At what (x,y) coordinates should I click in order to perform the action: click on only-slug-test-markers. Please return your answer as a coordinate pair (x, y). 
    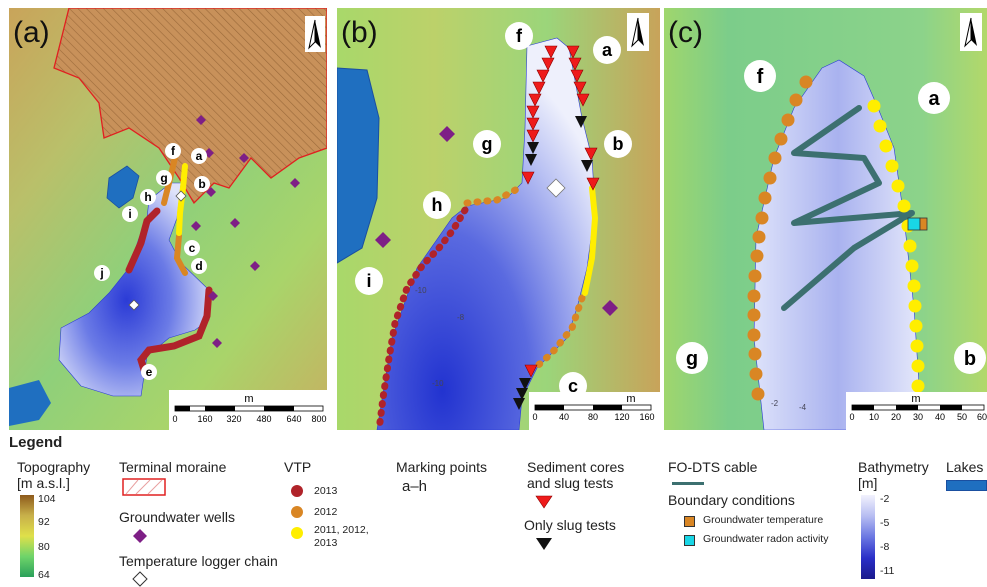
    Looking at the image, I should click on (553, 263).